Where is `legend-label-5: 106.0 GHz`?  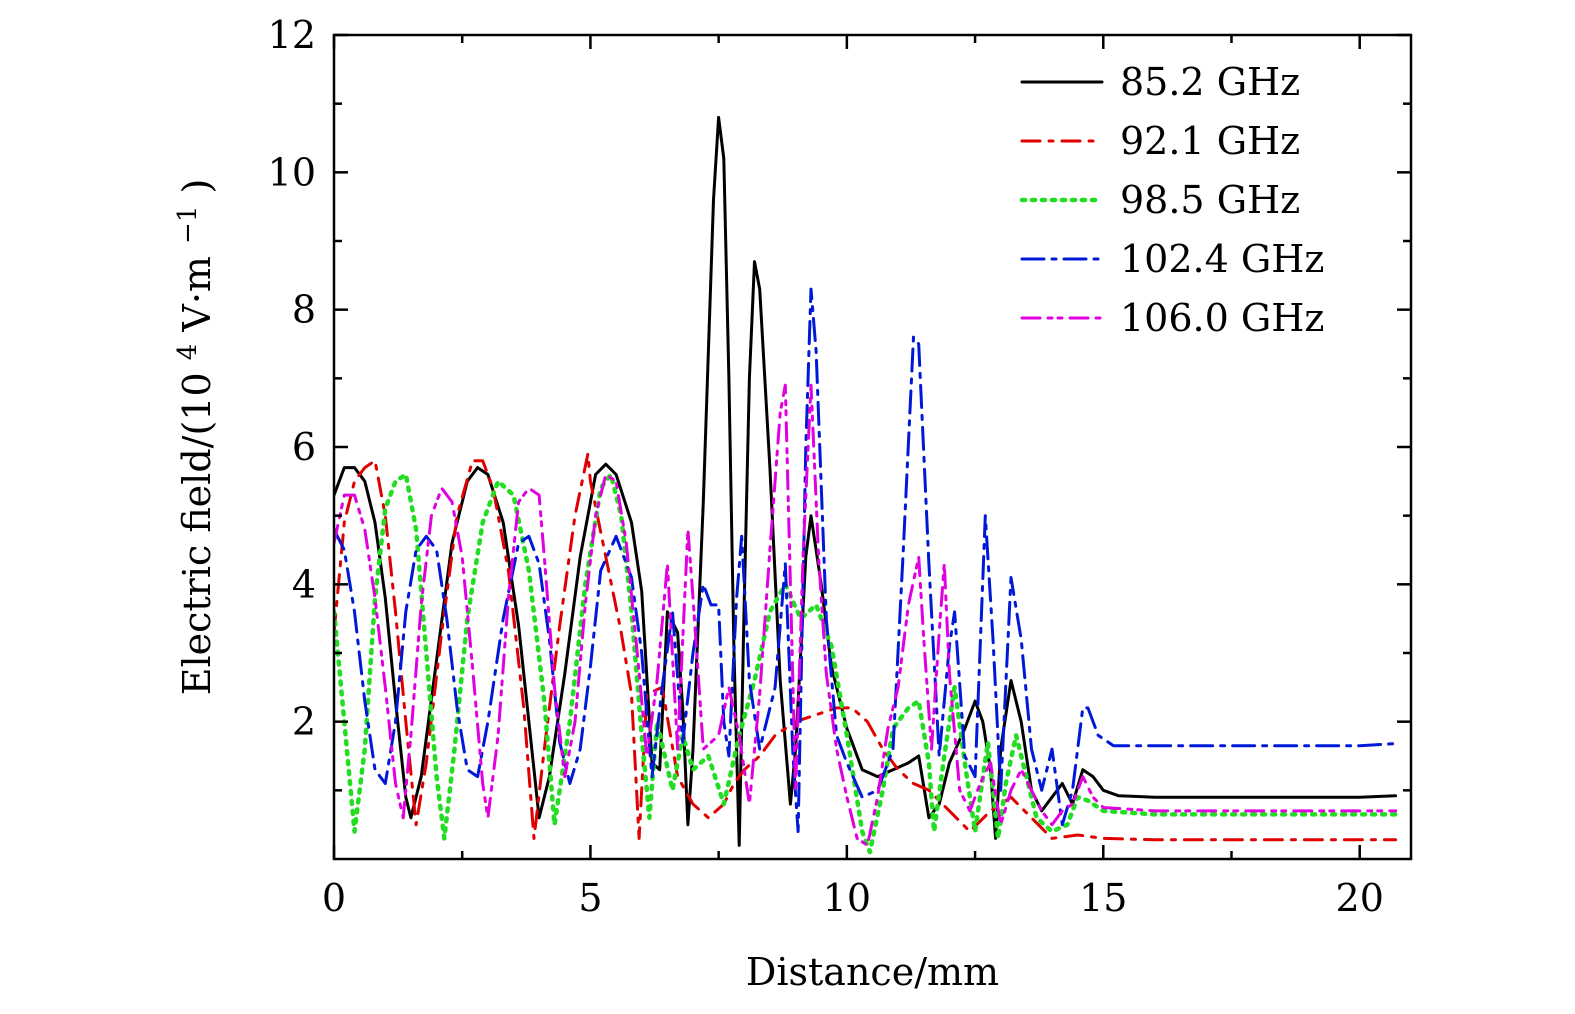 legend-label-5: 106.0 GHz is located at coordinates (1222, 318).